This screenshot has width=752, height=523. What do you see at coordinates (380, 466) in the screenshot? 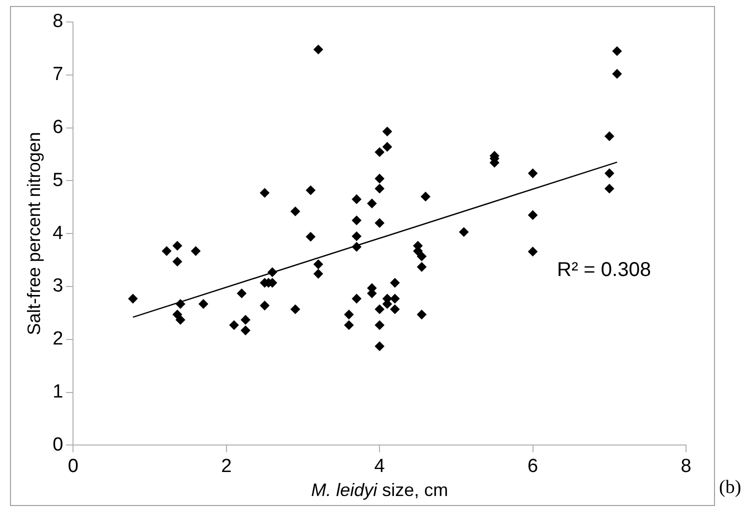
I see `x-tick-label: 4` at bounding box center [380, 466].